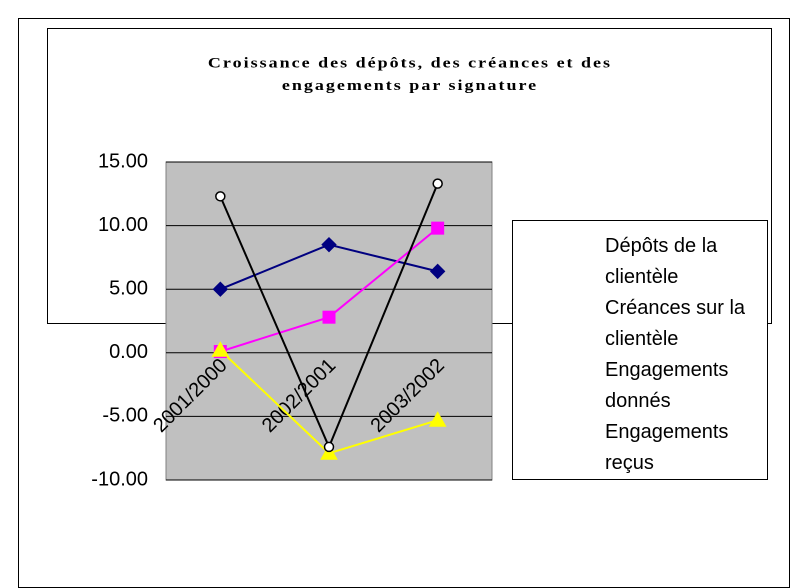  What do you see at coordinates (667, 385) in the screenshot?
I see `legend-label: Engagements donnés` at bounding box center [667, 385].